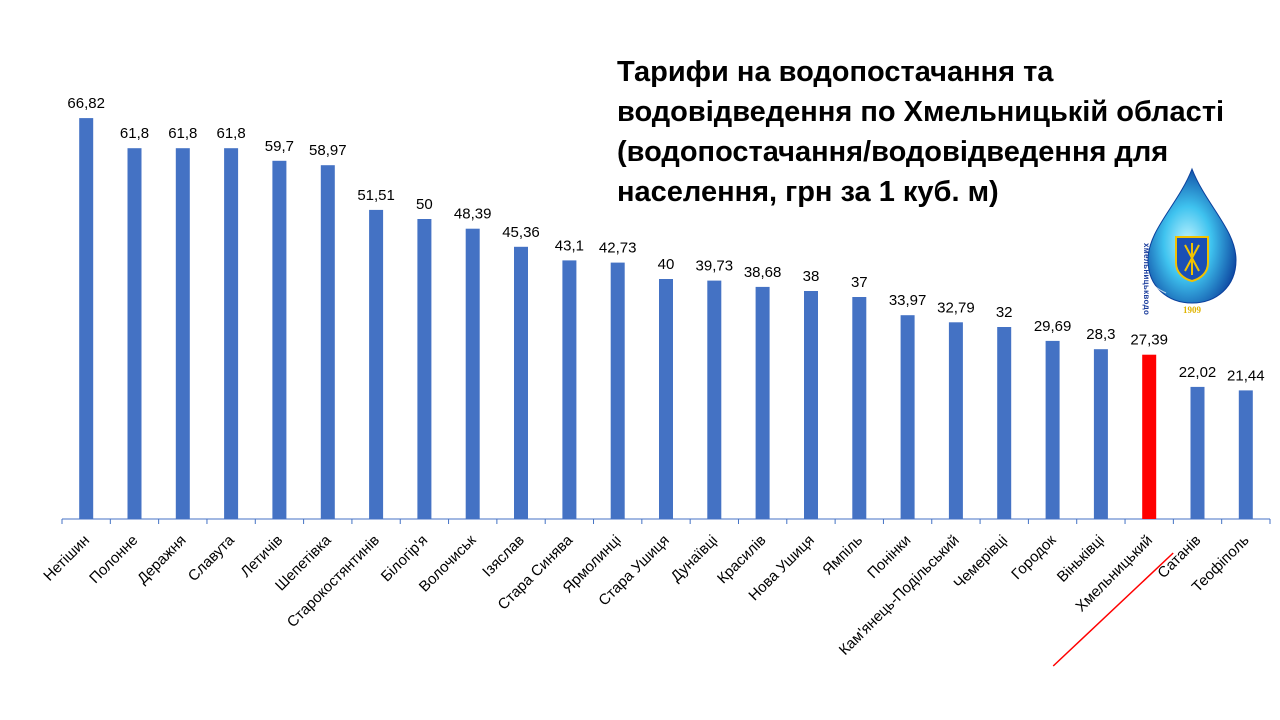 This screenshot has width=1280, height=720. What do you see at coordinates (1034, 558) in the screenshot?
I see `category-label: Городок` at bounding box center [1034, 558].